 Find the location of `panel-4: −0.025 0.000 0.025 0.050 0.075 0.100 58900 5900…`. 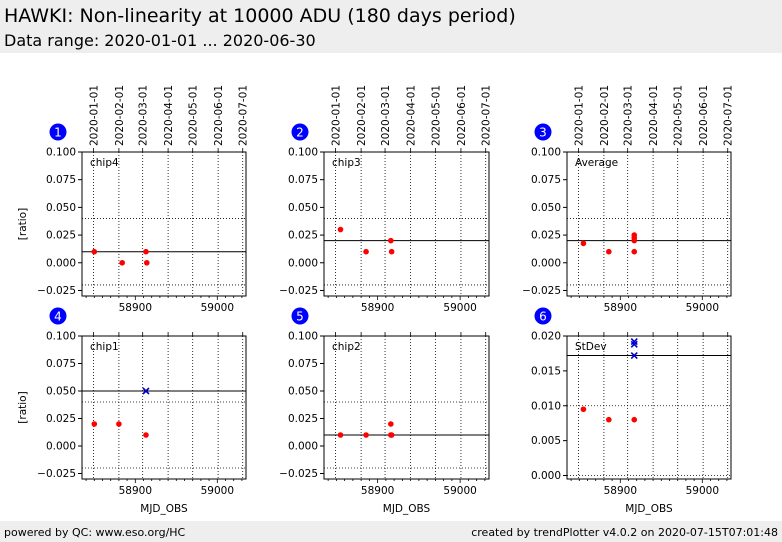

panel-4: −0.025 0.000 0.025 0.050 0.075 0.100 58900 5900… is located at coordinates (132, 411).